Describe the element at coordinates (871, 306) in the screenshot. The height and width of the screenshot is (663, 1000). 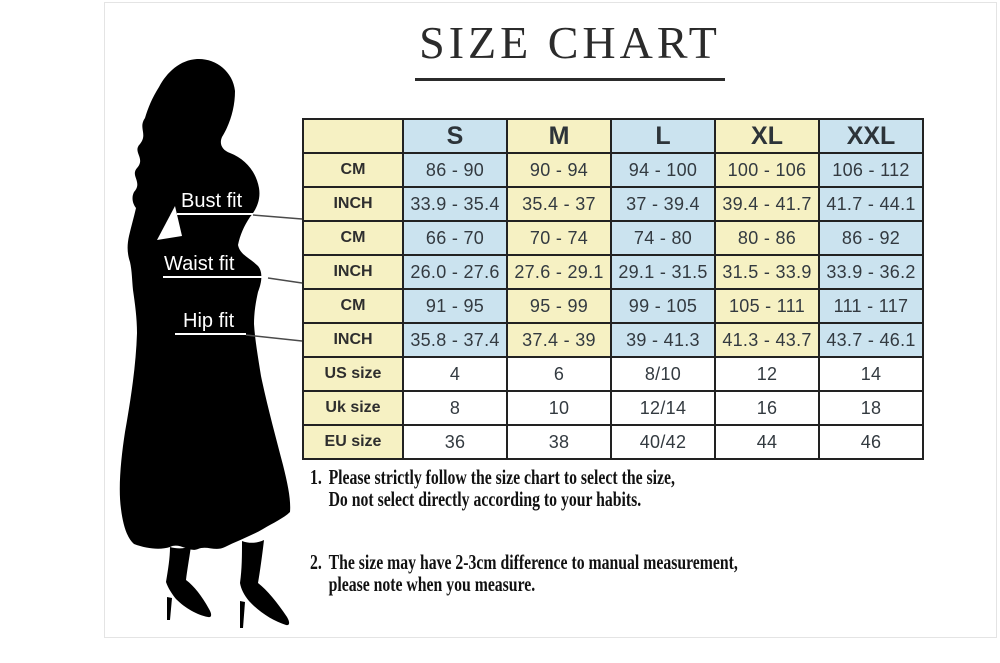
I see `size-cell: 111 - 117` at that location.